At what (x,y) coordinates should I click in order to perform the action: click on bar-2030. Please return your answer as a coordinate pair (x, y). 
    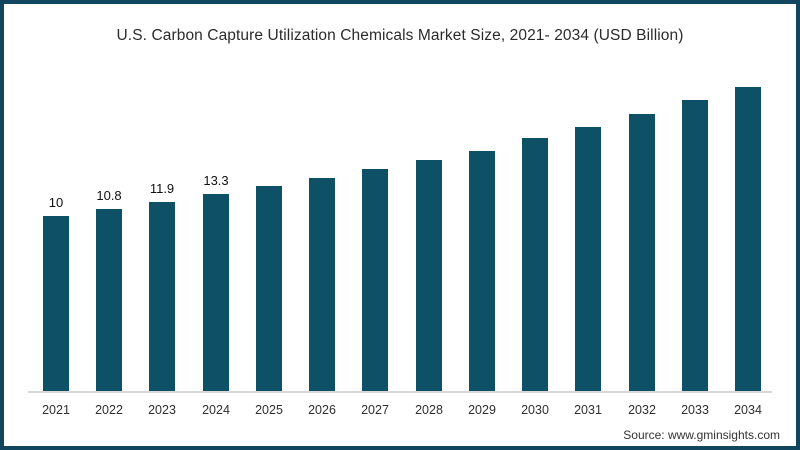
    Looking at the image, I should click on (535, 265).